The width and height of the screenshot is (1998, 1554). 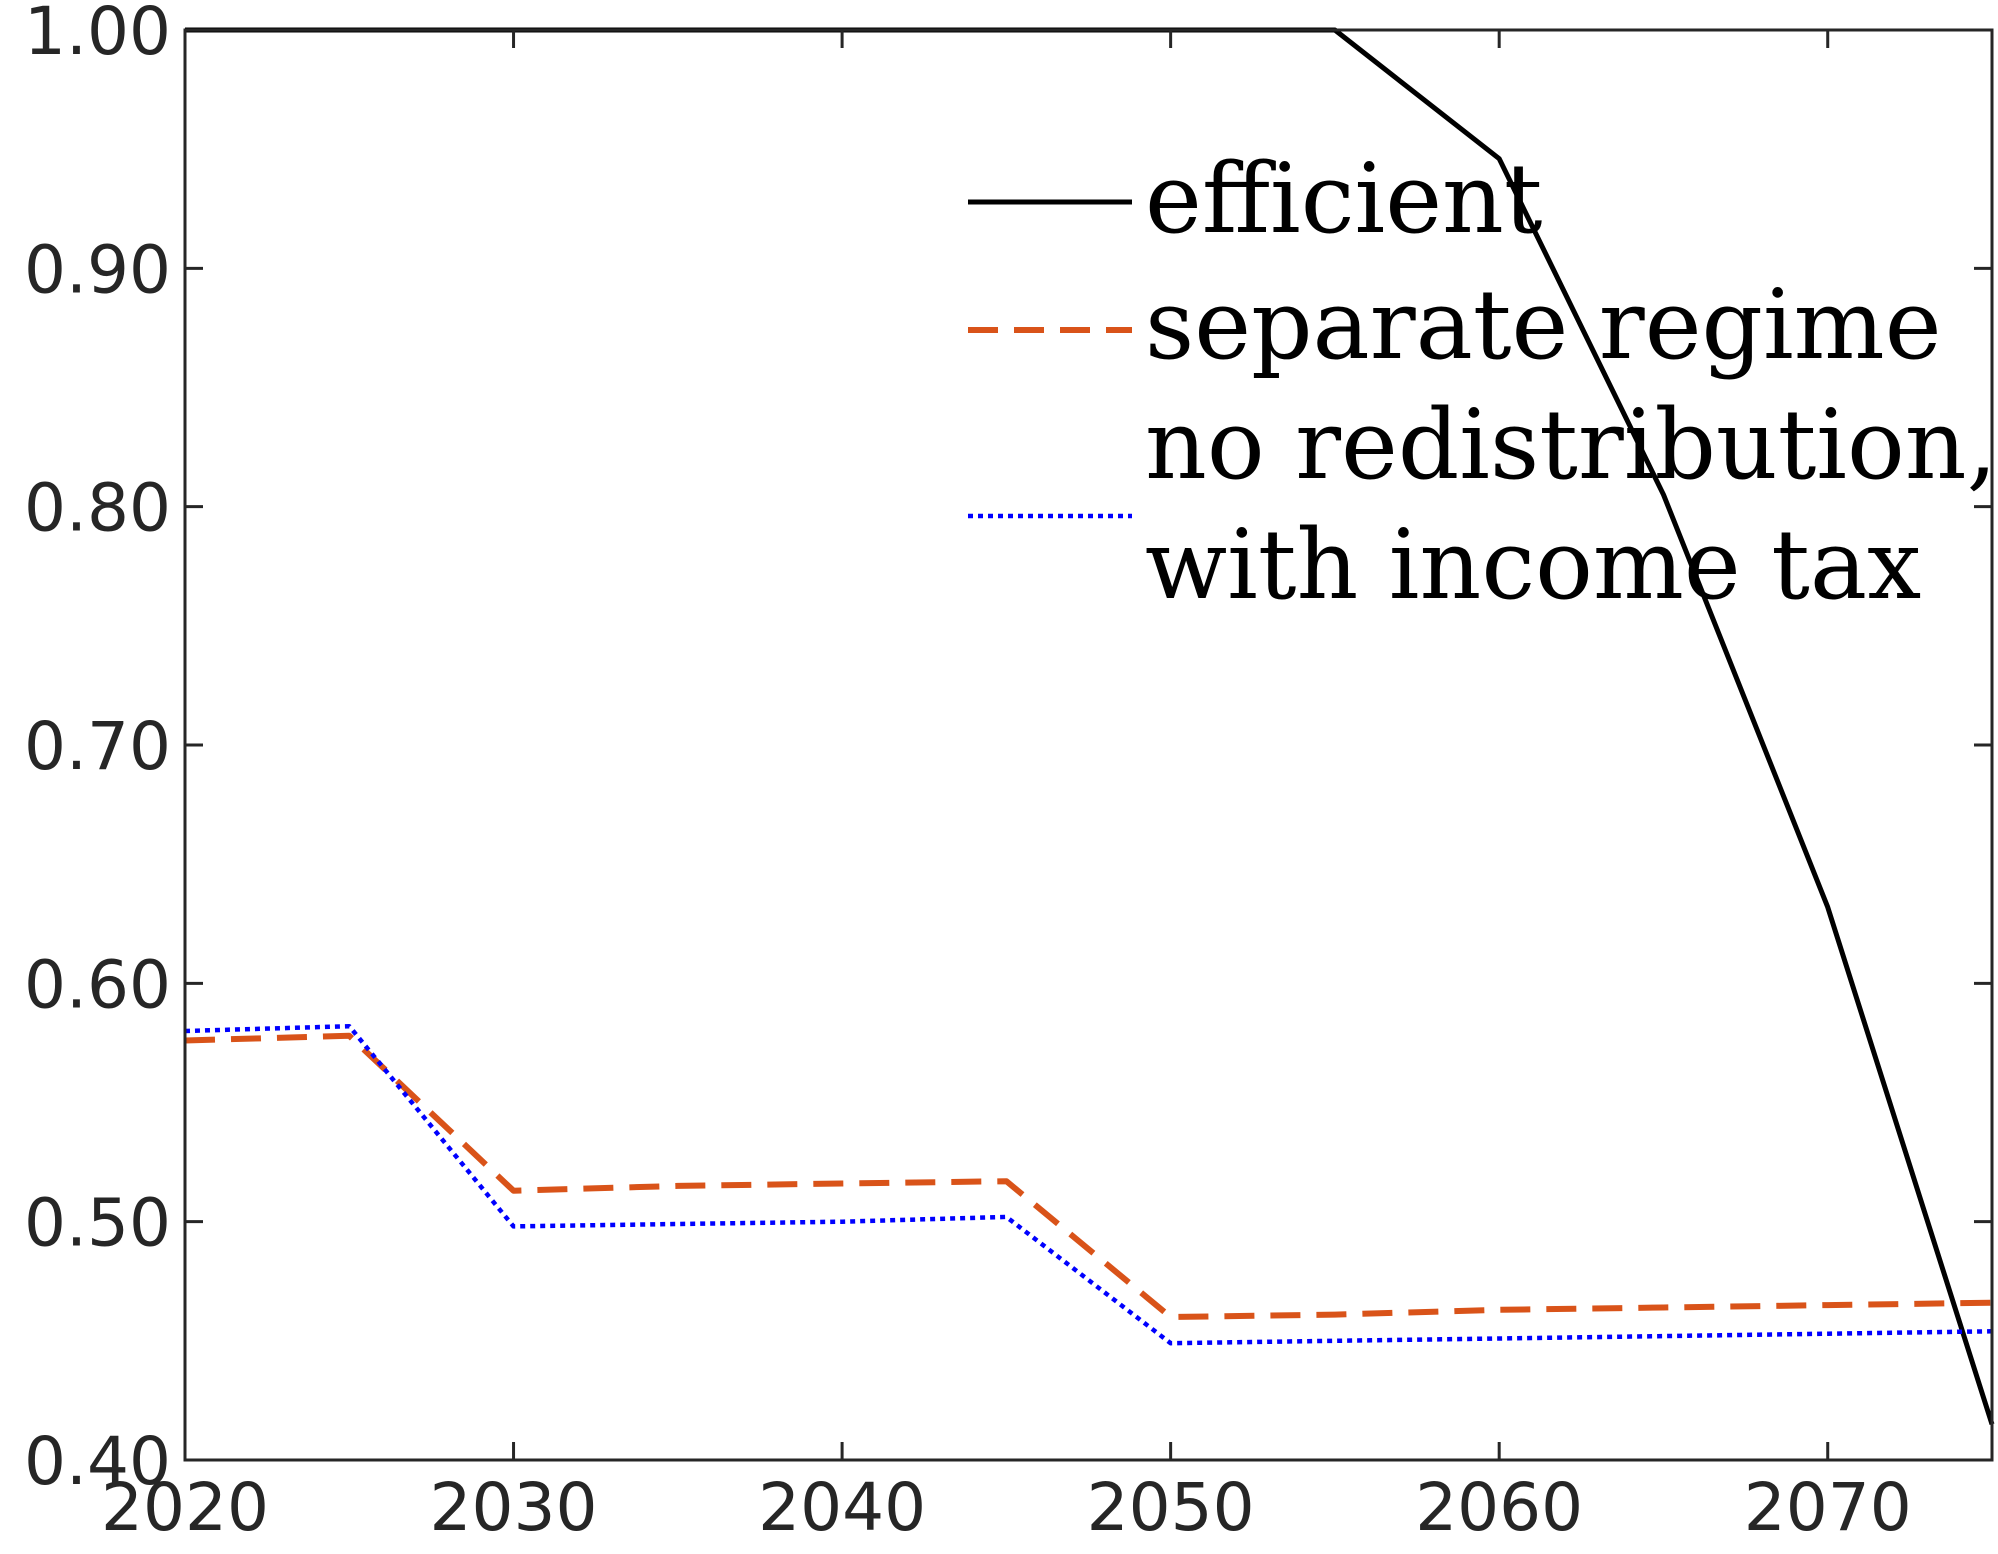 What do you see at coordinates (1543, 325) in the screenshot?
I see `legend-label-separate-regime: separate regime` at bounding box center [1543, 325].